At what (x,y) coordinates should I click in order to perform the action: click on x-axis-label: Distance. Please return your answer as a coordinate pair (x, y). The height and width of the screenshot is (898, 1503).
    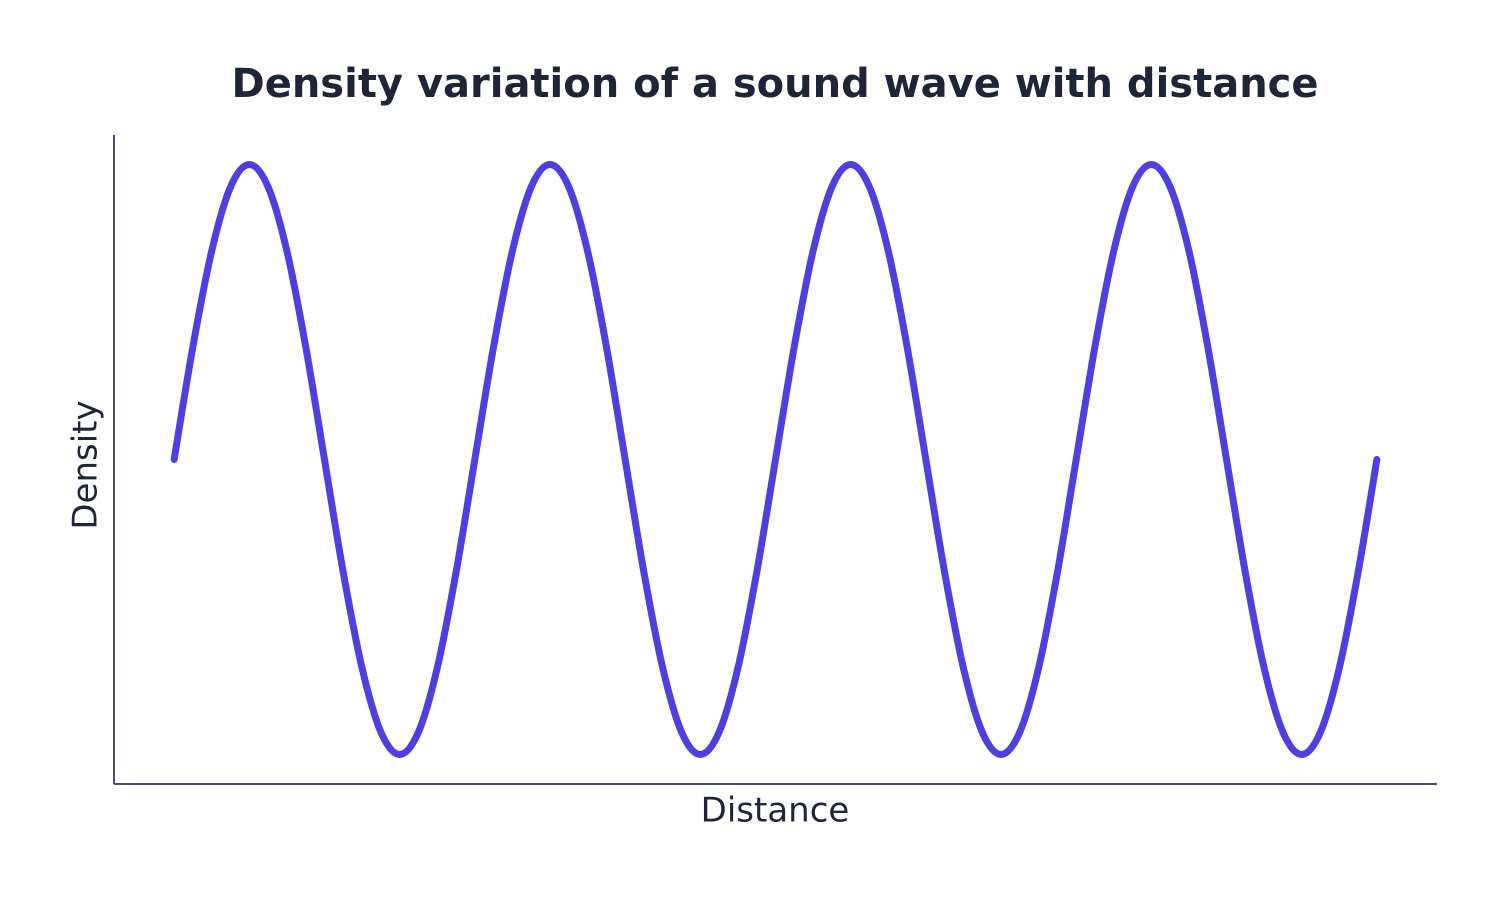
    Looking at the image, I should click on (775, 811).